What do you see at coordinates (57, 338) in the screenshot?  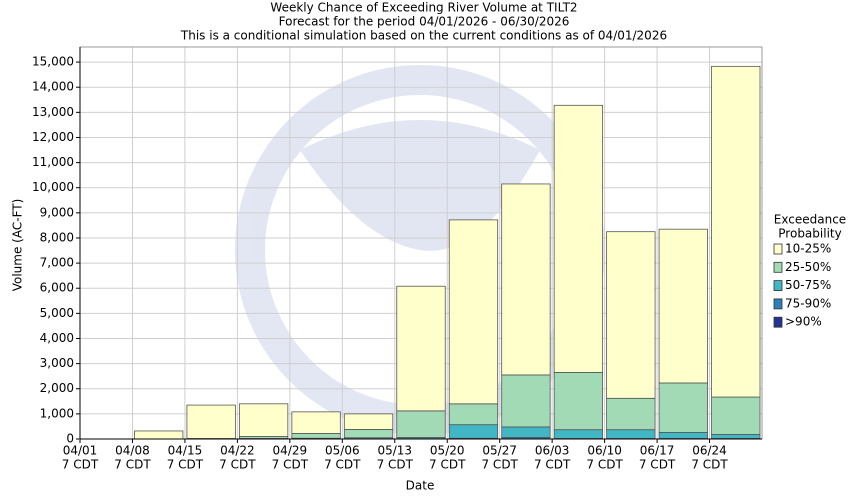 I see `y-tick-label: 4,000` at bounding box center [57, 338].